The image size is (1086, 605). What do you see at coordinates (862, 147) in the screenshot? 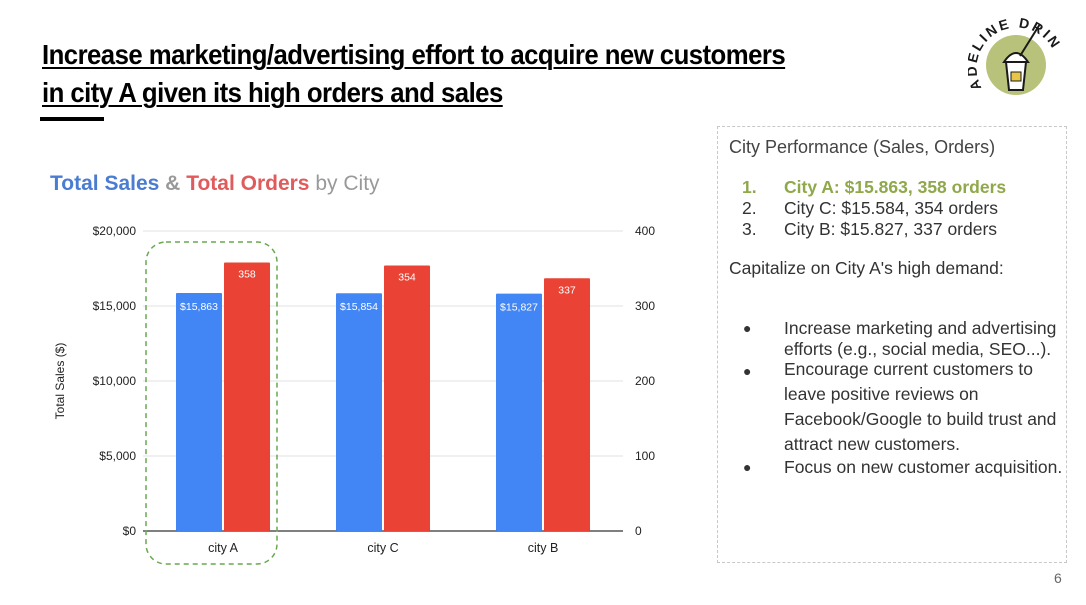
I see `panel-title: City Performance (Sales, Orders)` at bounding box center [862, 147].